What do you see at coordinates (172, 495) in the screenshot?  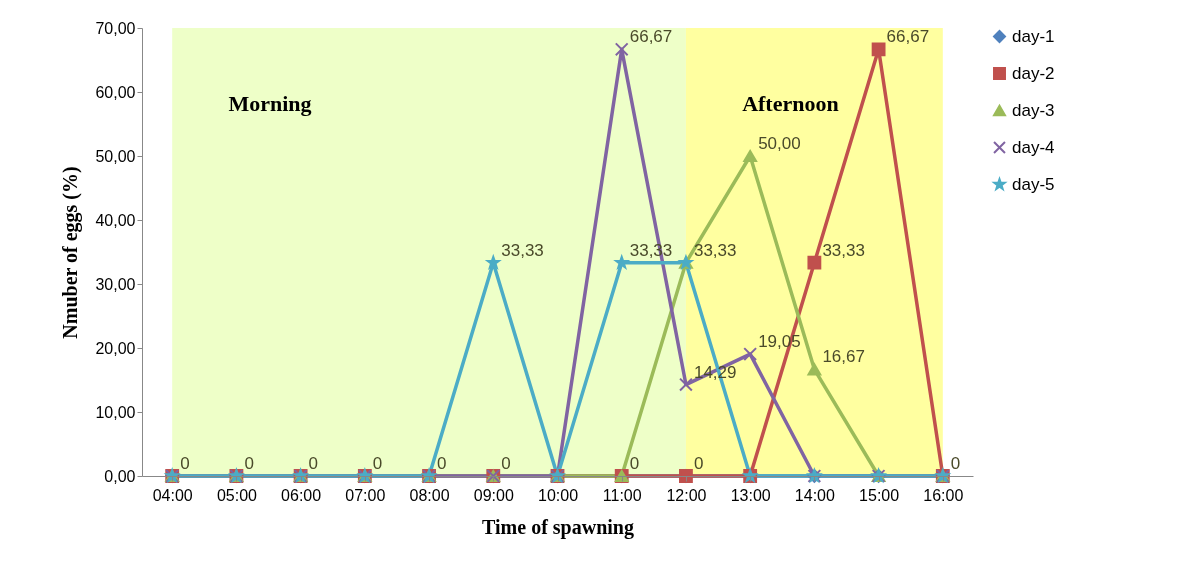 I see `x-tick-label: 04:00` at bounding box center [172, 495].